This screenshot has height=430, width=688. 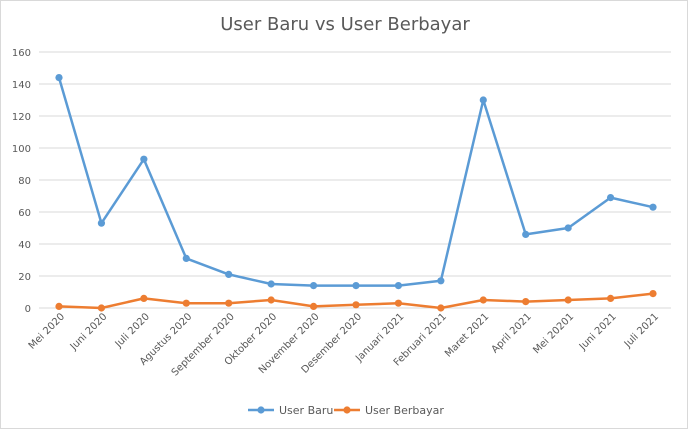 What do you see at coordinates (306, 410) in the screenshot?
I see `legend-label: User Baru` at bounding box center [306, 410].